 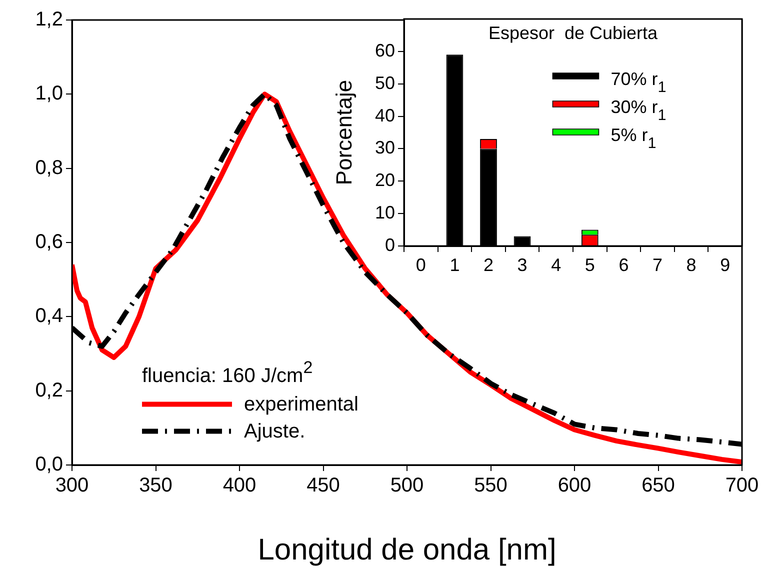 What do you see at coordinates (556, 264) in the screenshot?
I see `x-tick-label: 4` at bounding box center [556, 264].